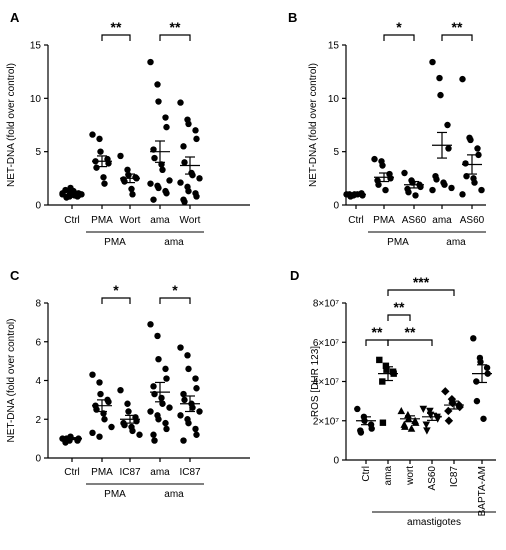 The width and height of the screenshot is (506, 550). Describe the element at coordinates (38, 342) in the screenshot. I see `y-tick-label: 6` at that location.